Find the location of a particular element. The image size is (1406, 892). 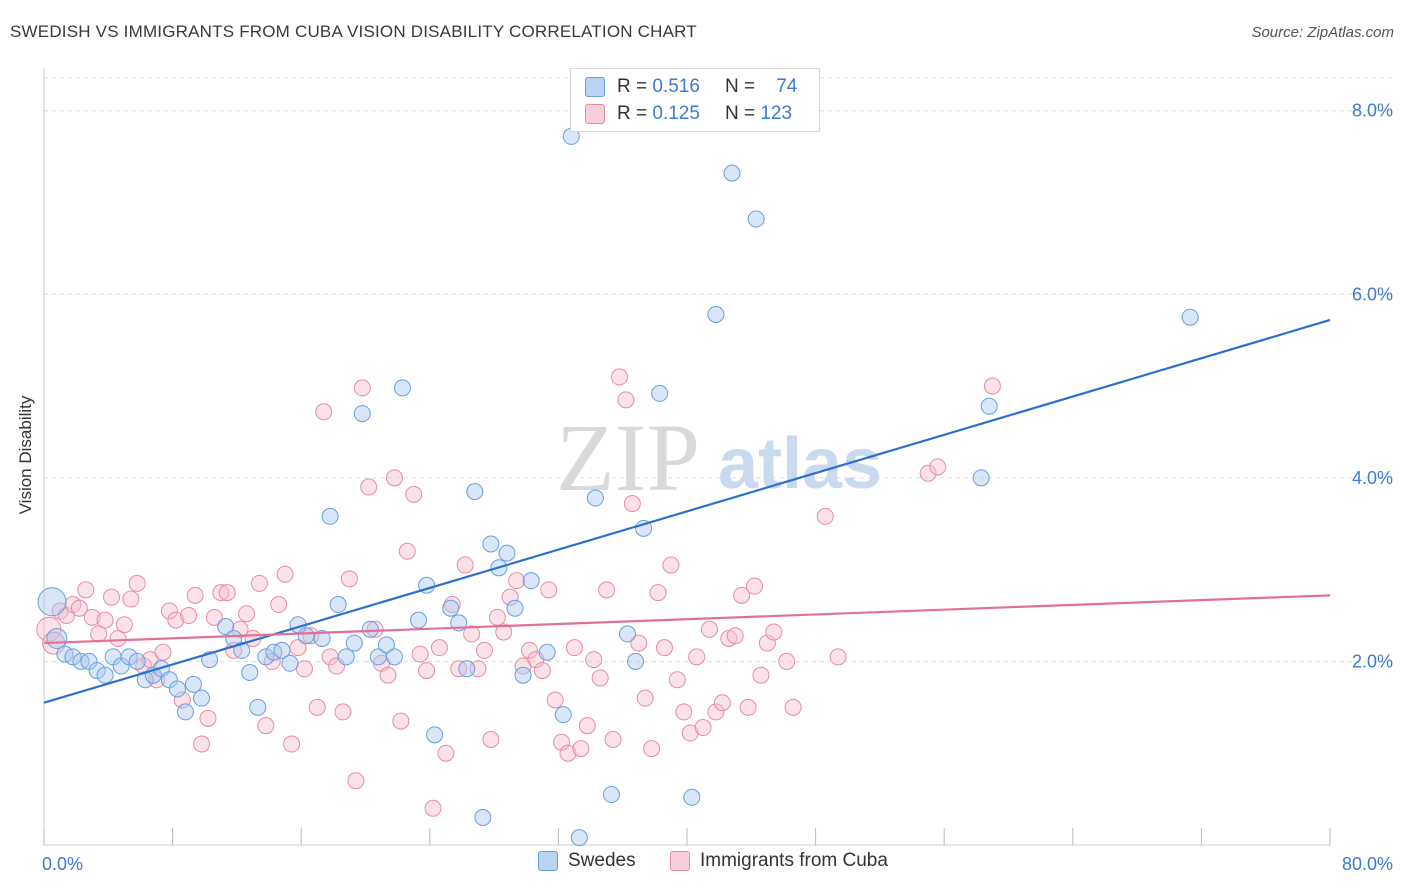

y-tick-label: 8.0% is located at coordinates (1372, 111).